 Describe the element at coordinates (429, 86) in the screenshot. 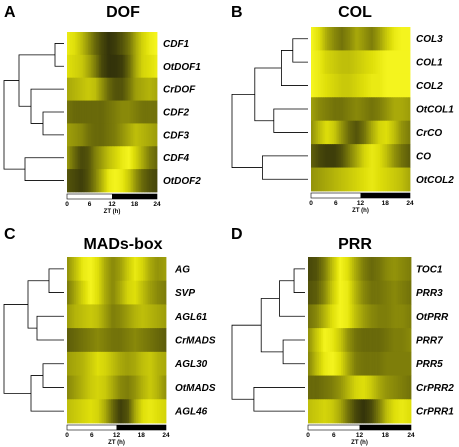

I see `panel-b-row-label: COL2` at that location.